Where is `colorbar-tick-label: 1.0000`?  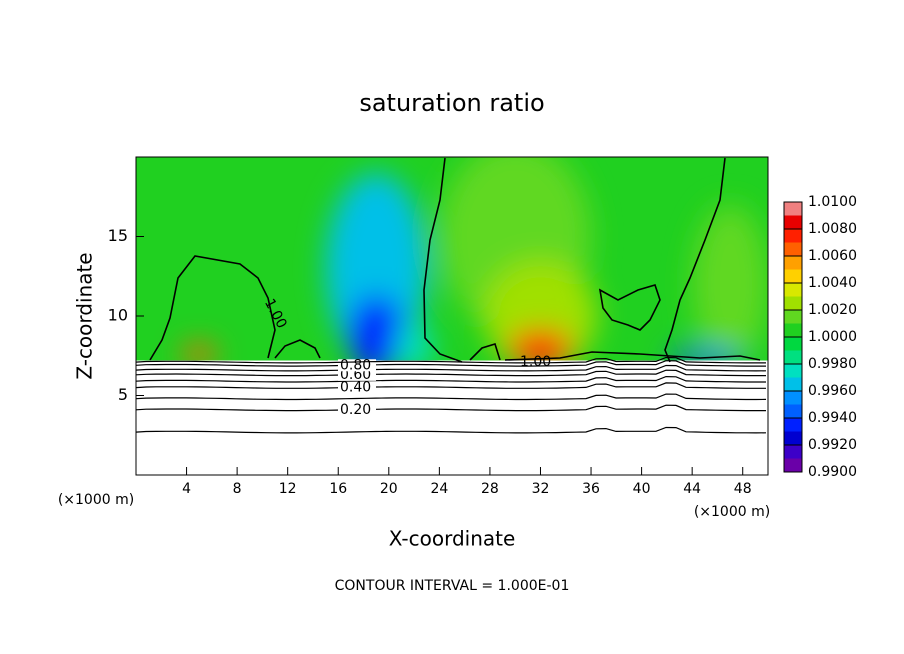 colorbar-tick-label: 1.0000 is located at coordinates (832, 337).